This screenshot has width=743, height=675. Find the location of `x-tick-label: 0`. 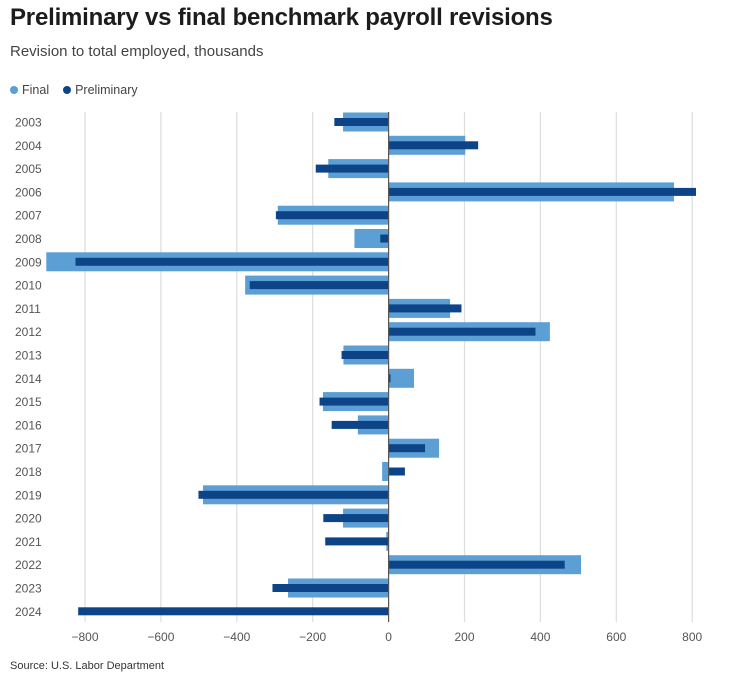

x-tick-label: 0 is located at coordinates (388, 637).